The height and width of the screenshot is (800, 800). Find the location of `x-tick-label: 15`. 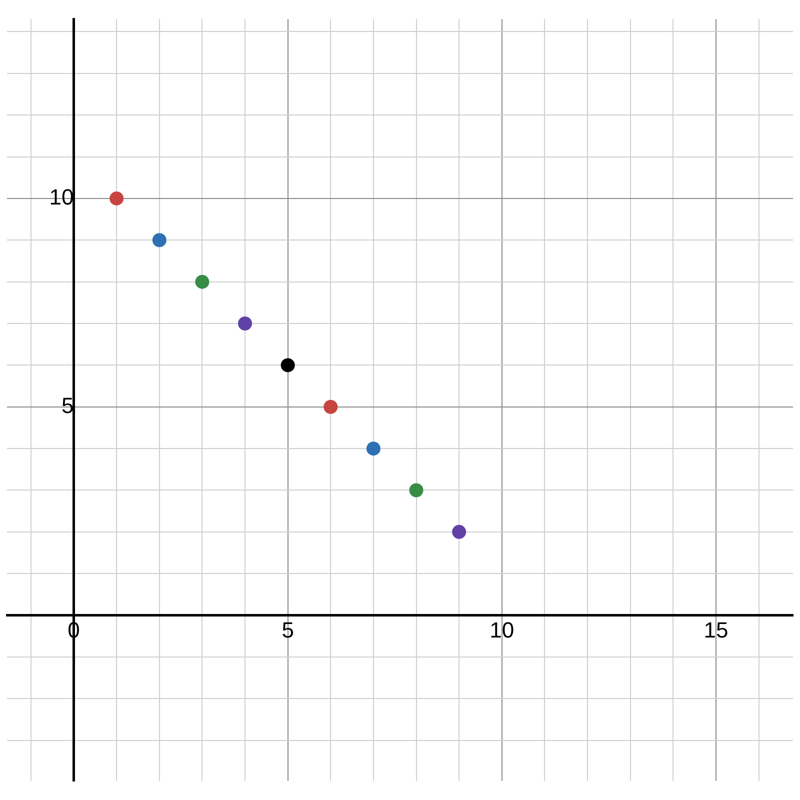

x-tick-label: 15 is located at coordinates (716, 630).